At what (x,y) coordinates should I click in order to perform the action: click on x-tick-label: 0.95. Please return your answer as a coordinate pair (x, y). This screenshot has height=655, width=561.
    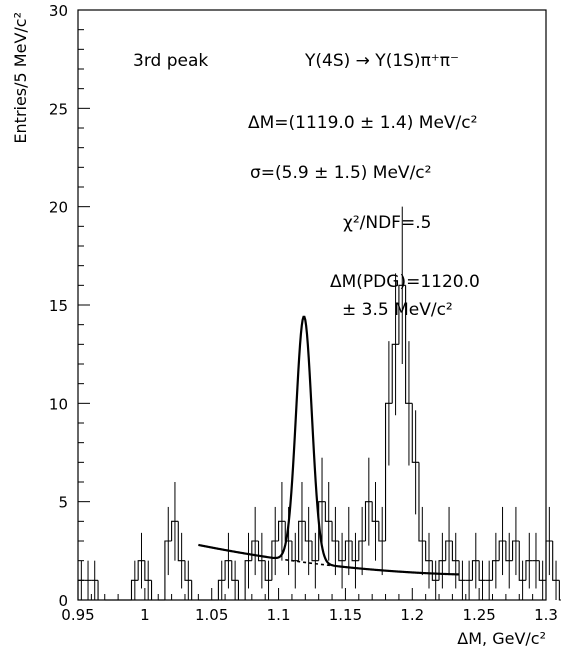
    Looking at the image, I should click on (77, 615).